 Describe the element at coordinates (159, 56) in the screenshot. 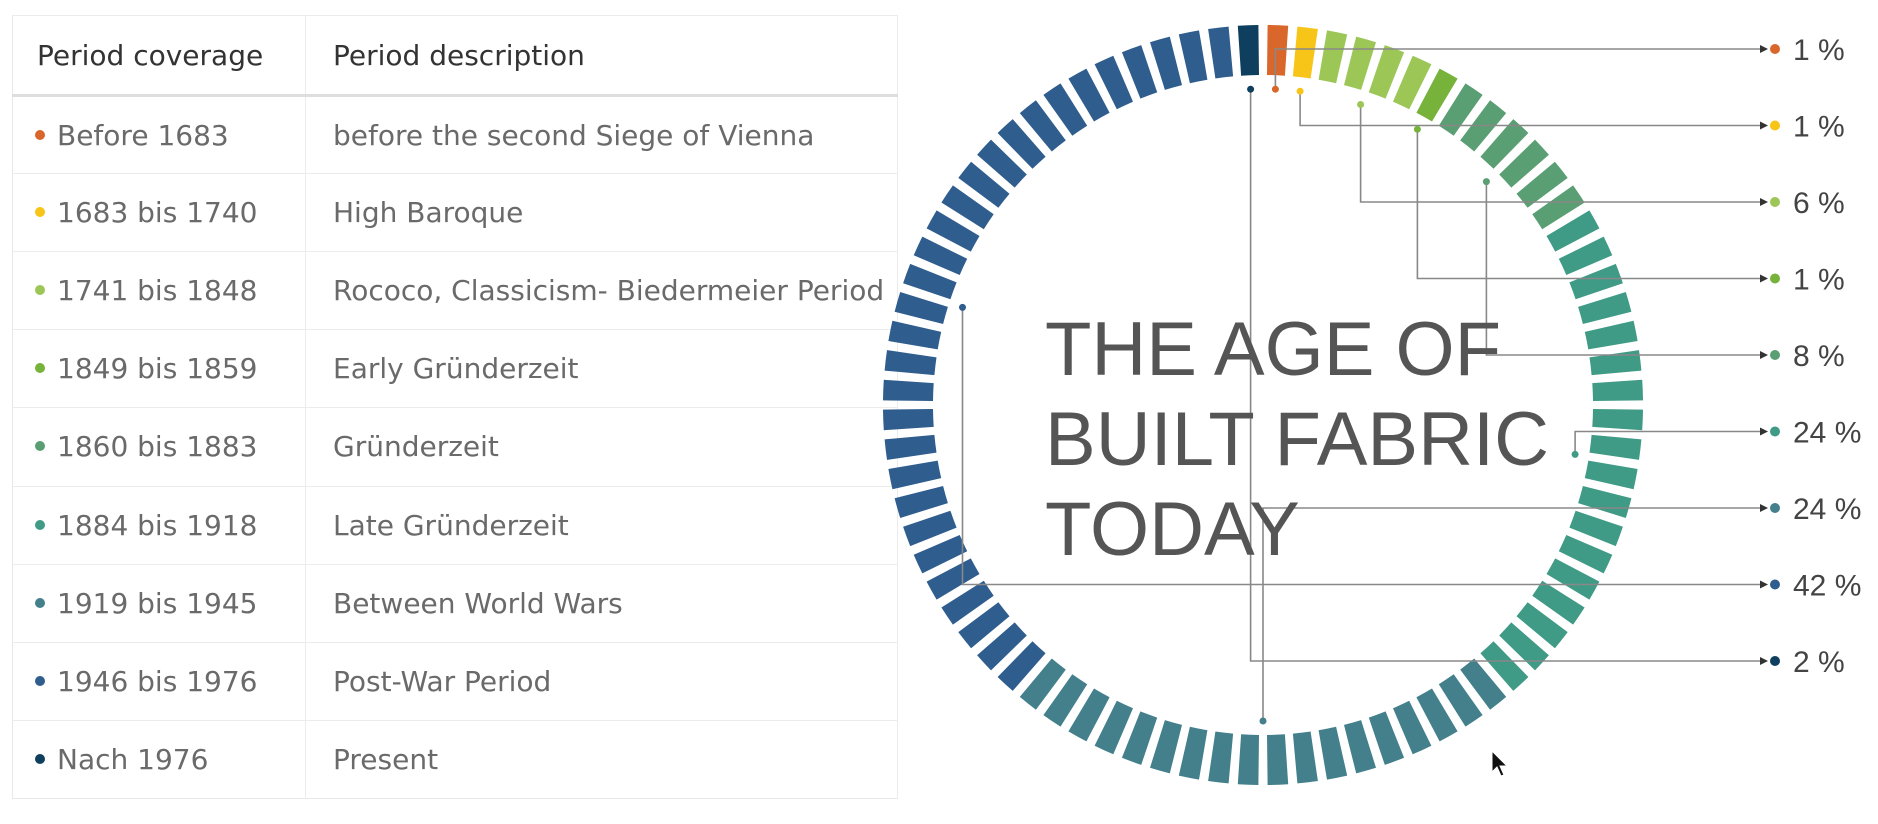

I see `header-period-coverage: Period coverage` at that location.